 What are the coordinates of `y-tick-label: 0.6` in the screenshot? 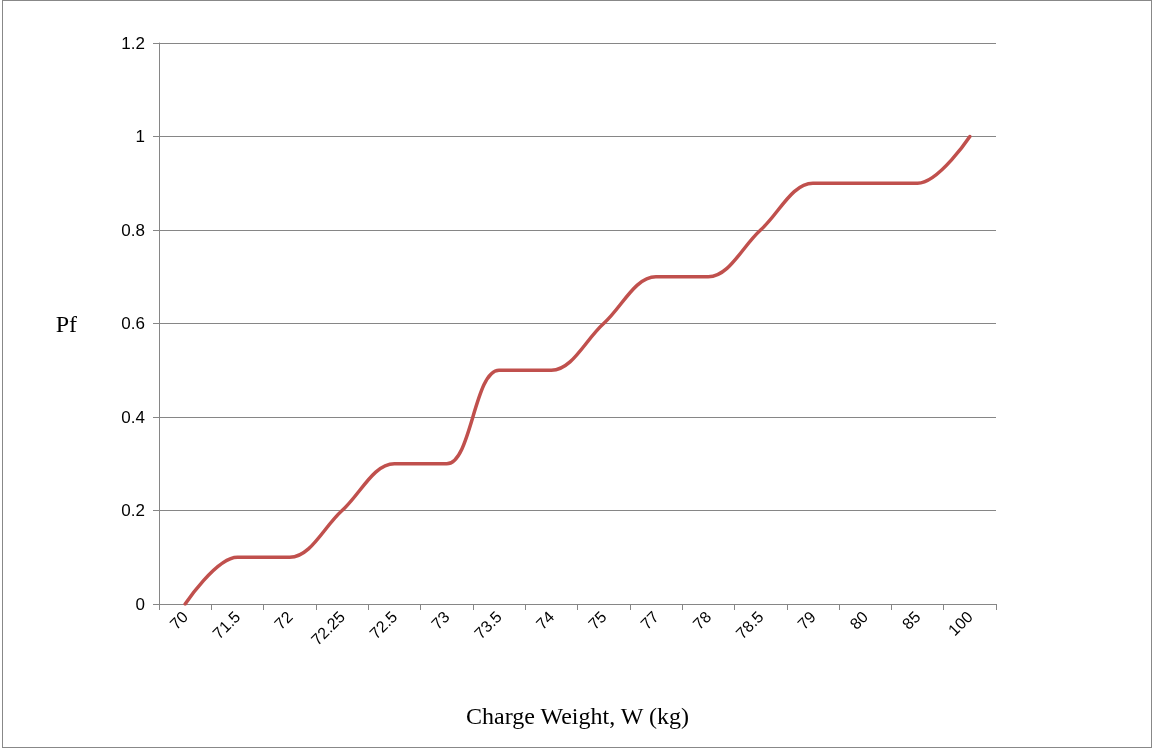 It's located at (133, 323).